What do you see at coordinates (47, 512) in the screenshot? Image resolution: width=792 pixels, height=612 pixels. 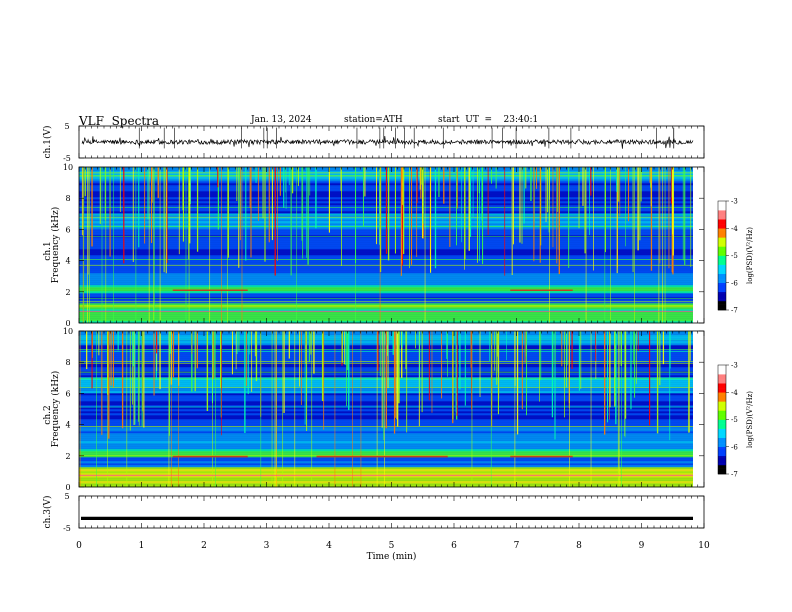 I see `y-axis-label: ch.3(V)` at bounding box center [47, 512].